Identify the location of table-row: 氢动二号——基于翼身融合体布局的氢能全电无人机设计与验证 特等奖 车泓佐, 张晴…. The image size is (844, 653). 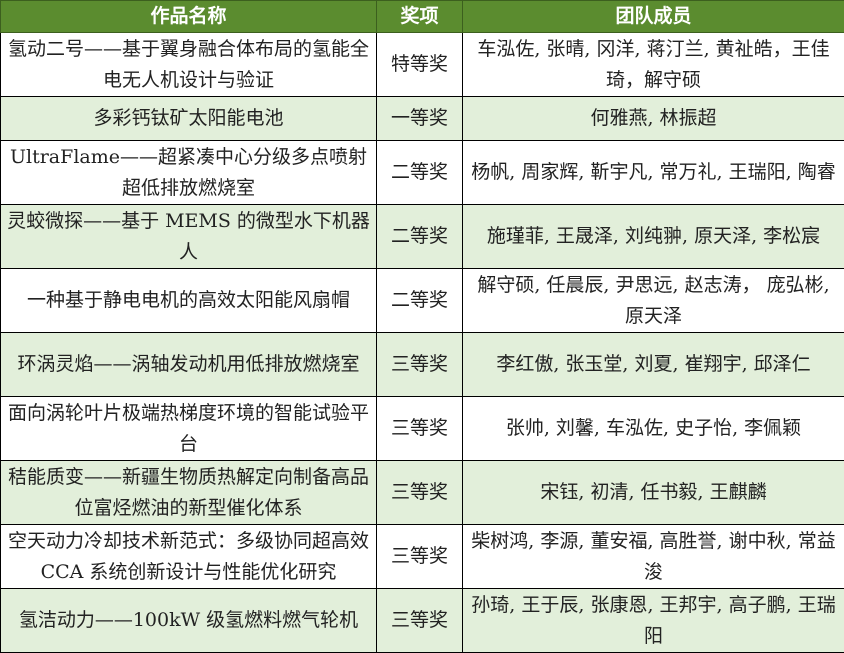
(422, 65).